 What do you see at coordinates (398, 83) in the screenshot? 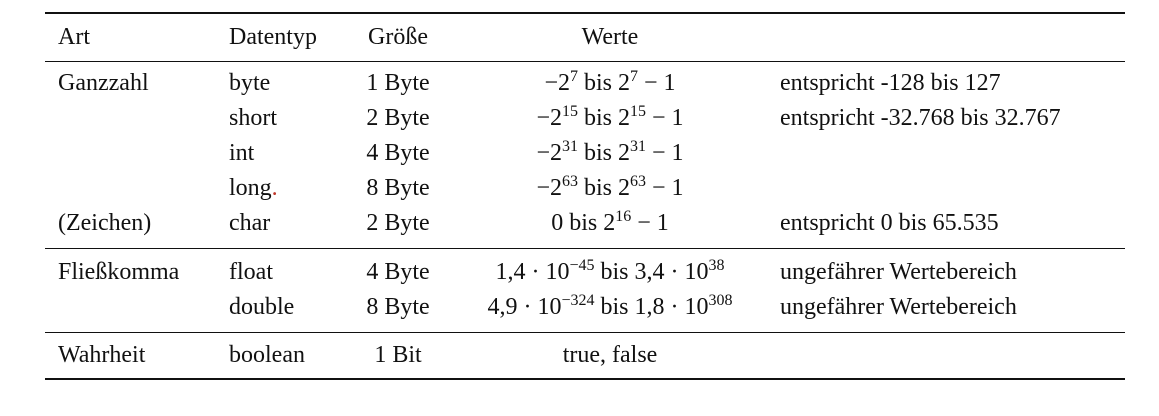
I see `row-groesse: 1 Byte` at bounding box center [398, 83].